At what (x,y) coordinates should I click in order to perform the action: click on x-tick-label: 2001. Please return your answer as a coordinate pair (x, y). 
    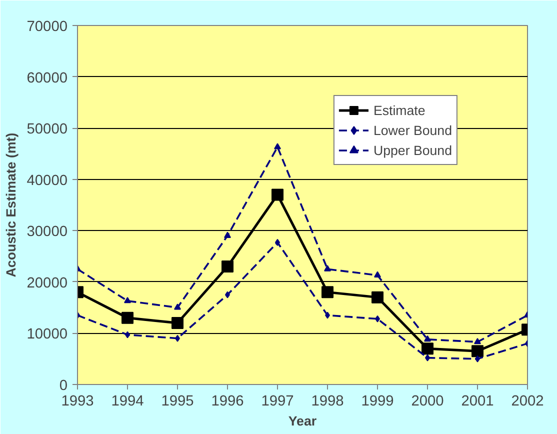
    Looking at the image, I should click on (477, 402).